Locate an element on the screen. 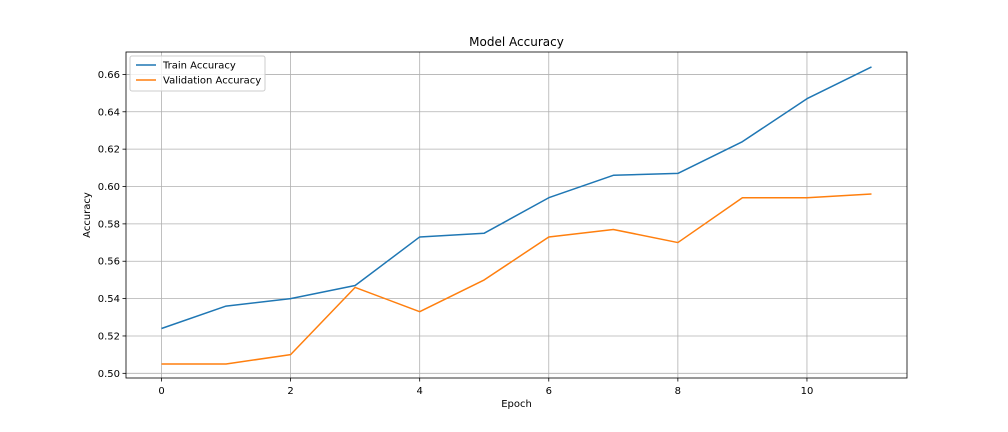  x-axis-title: Epoch is located at coordinates (516, 404).